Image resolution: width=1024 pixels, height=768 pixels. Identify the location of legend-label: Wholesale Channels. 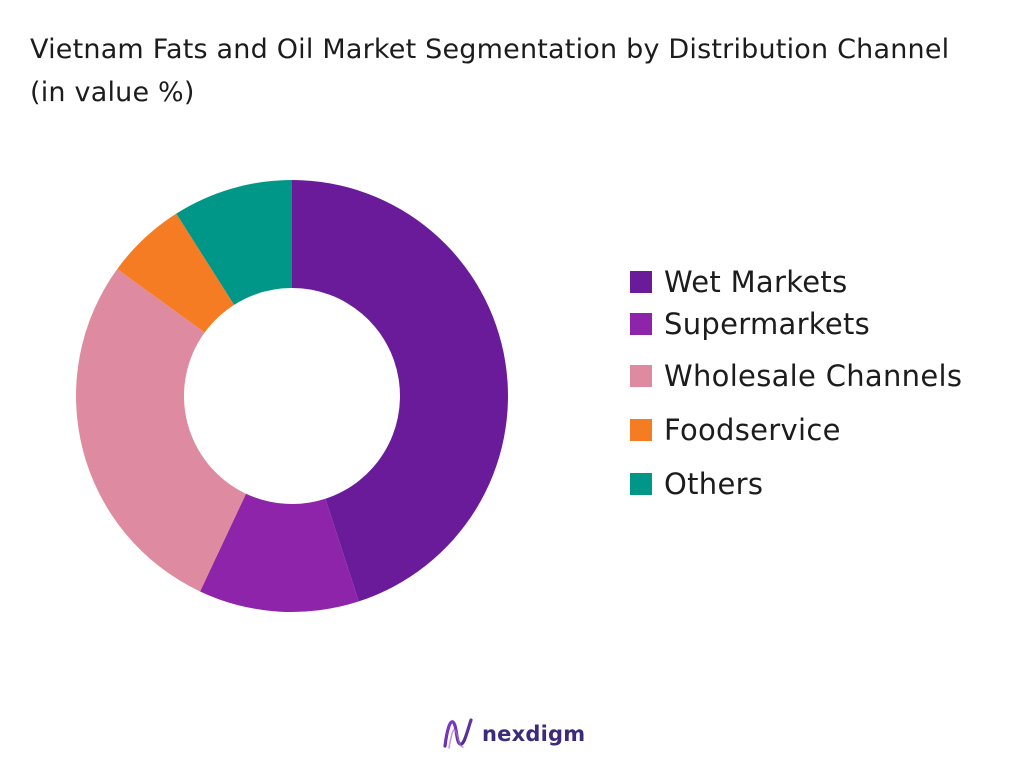
(813, 376).